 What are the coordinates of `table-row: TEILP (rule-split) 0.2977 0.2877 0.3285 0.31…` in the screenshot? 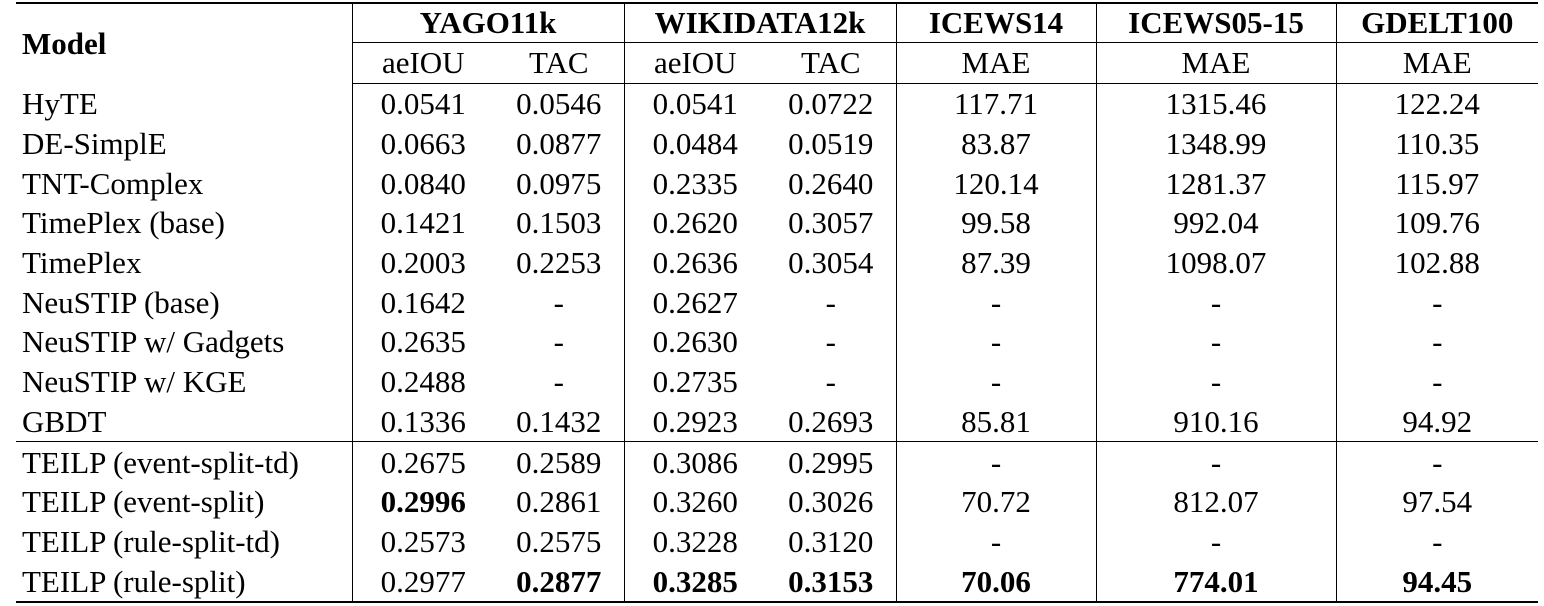 It's located at (777, 582).